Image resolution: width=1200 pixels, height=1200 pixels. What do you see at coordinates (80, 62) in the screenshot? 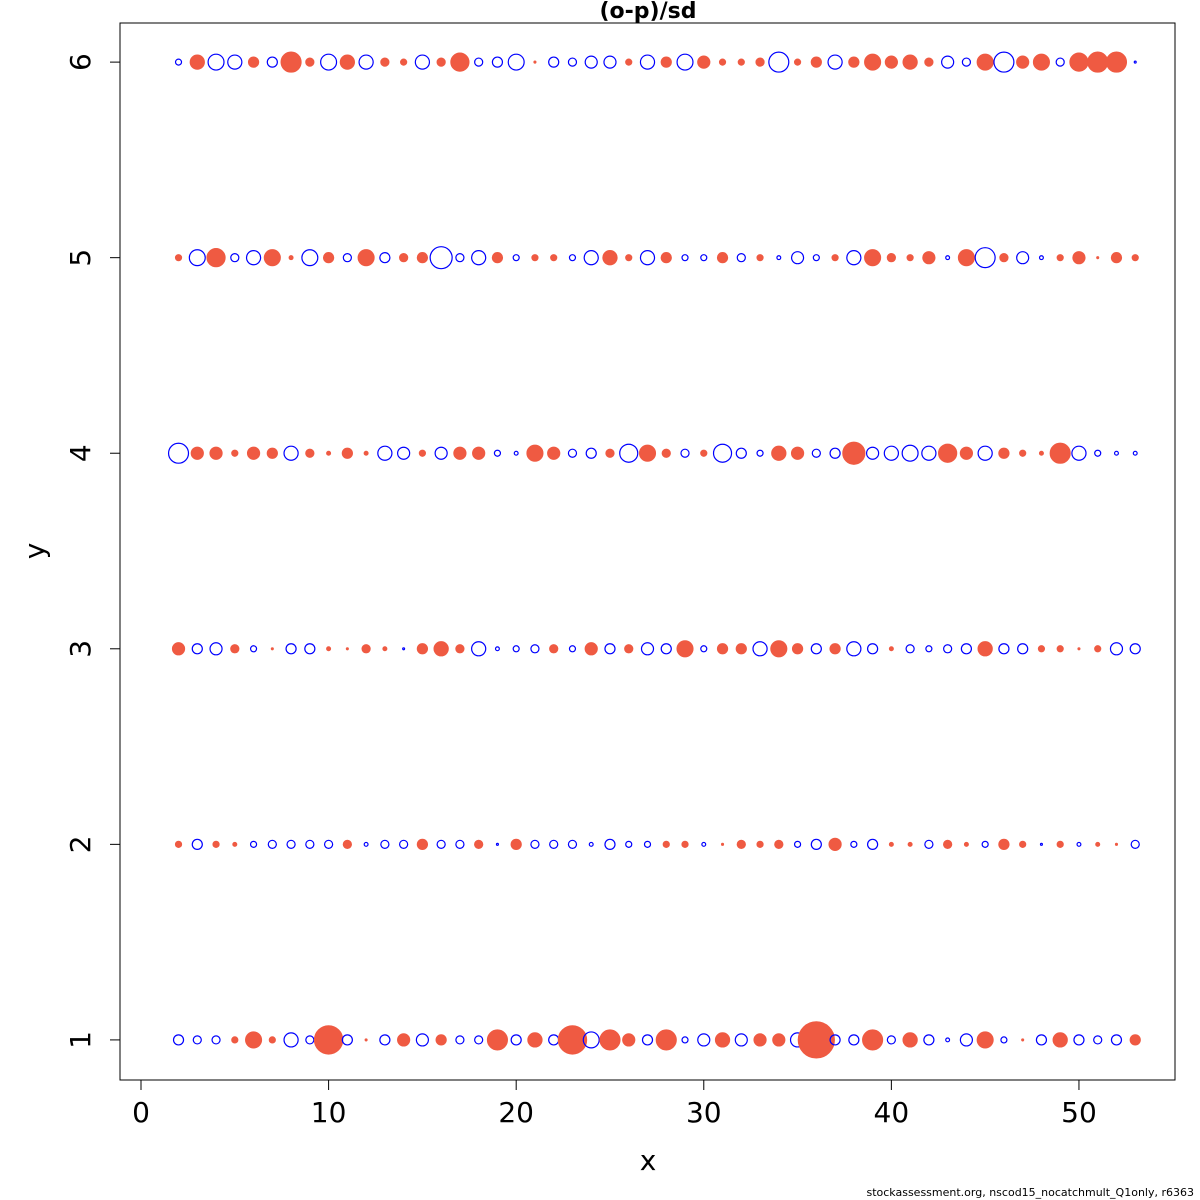
I see `y-tick-label: 6` at bounding box center [80, 62].